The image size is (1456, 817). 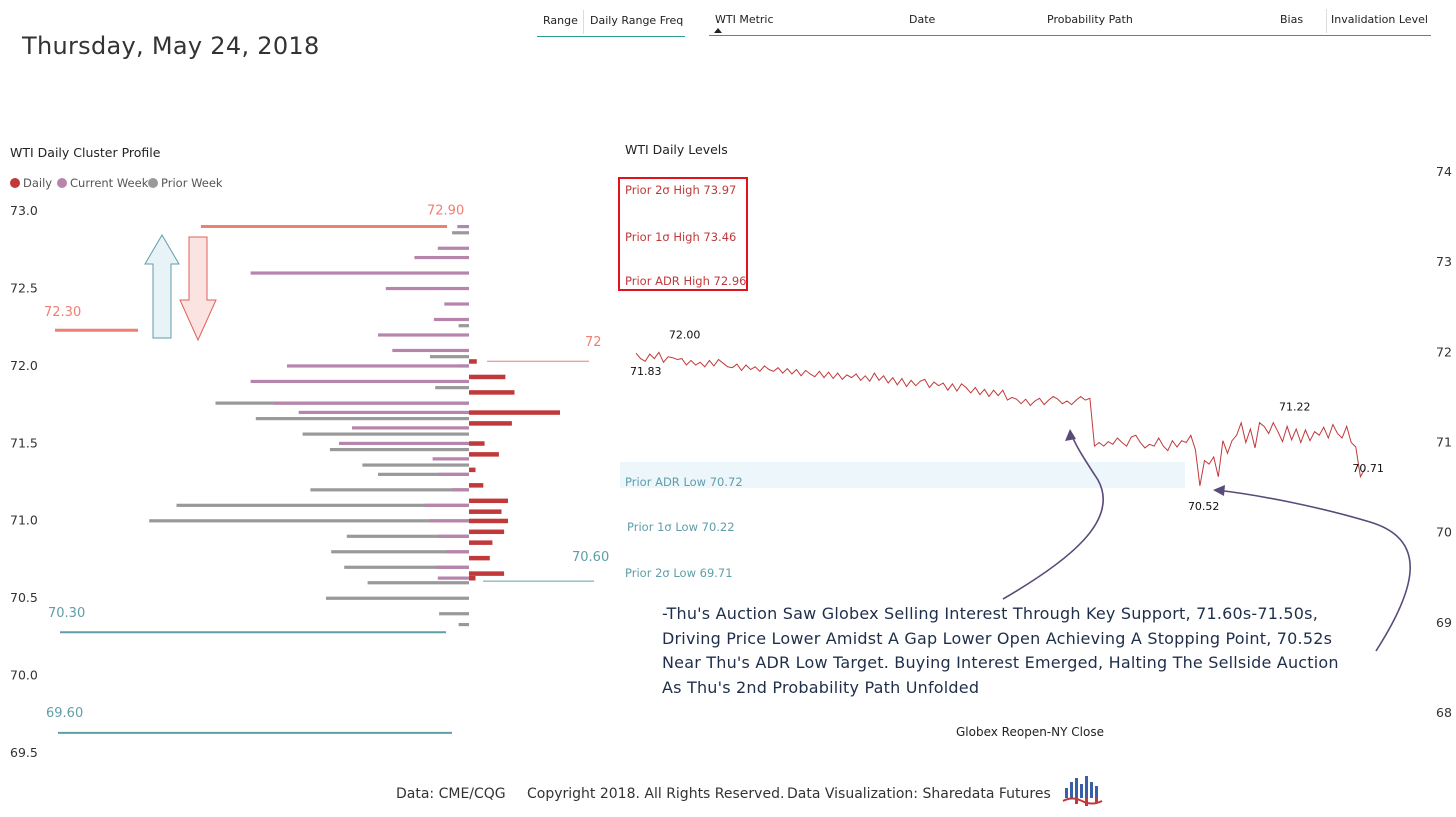 I want to click on price-label: 72.00, so click(x=685, y=334).